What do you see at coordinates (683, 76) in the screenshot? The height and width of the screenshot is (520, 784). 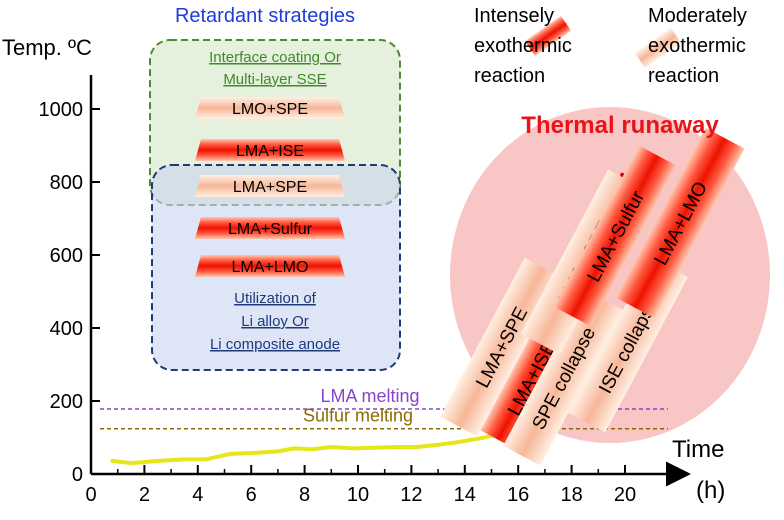 I see `legend-moderate-line-3: reaction` at bounding box center [683, 76].